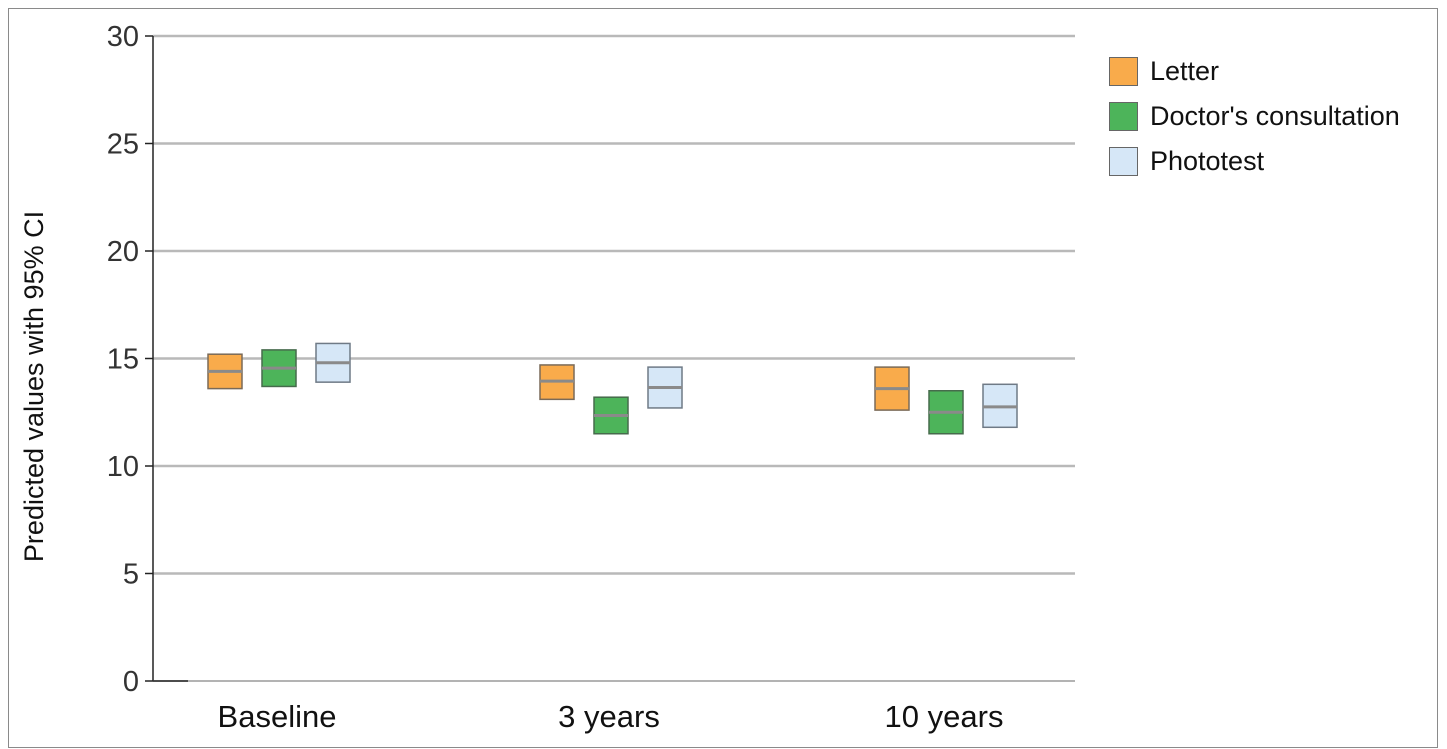 The image size is (1447, 749). What do you see at coordinates (1275, 116) in the screenshot?
I see `legend-label-doctors-consultation: Doctor's consultation` at bounding box center [1275, 116].